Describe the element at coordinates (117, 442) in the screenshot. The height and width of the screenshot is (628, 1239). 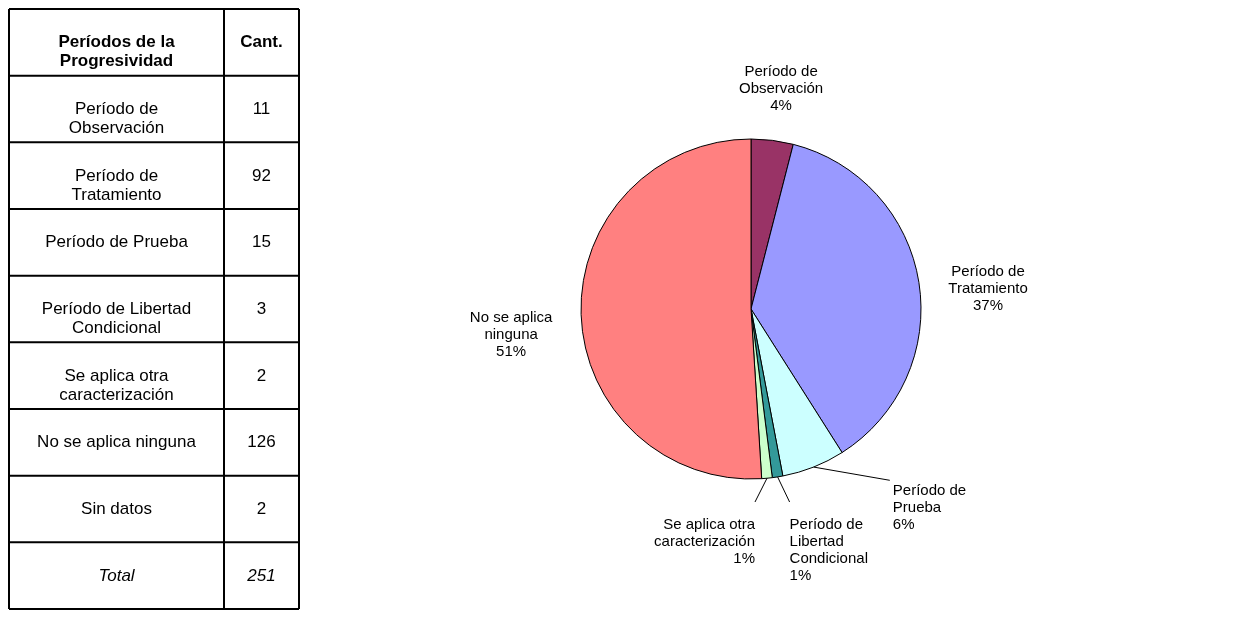
I see `text: No se aplica ninguna` at that location.